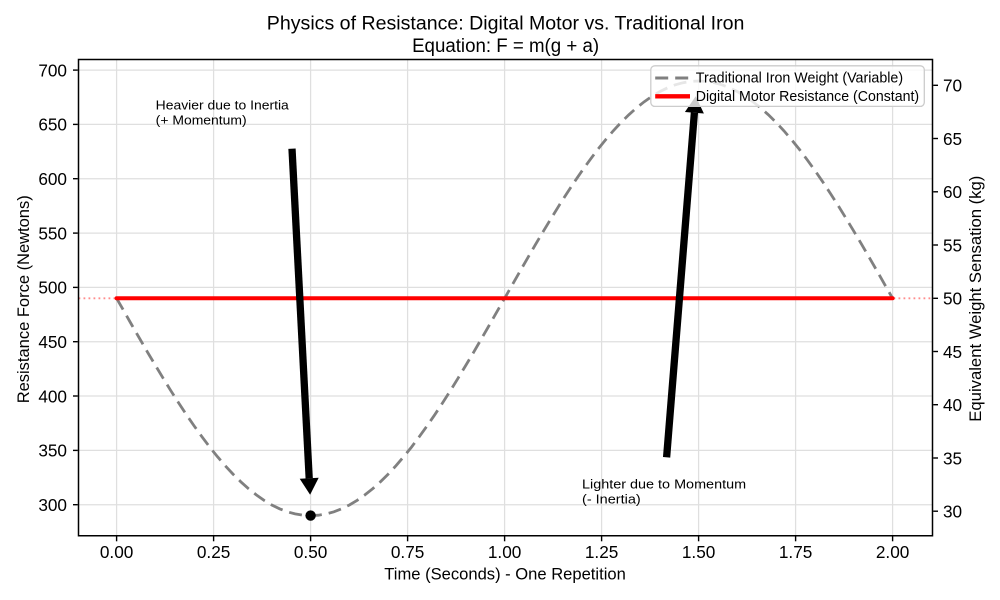 The image size is (1000, 600). Describe the element at coordinates (601, 552) in the screenshot. I see `svg-text: 1.25` at that location.